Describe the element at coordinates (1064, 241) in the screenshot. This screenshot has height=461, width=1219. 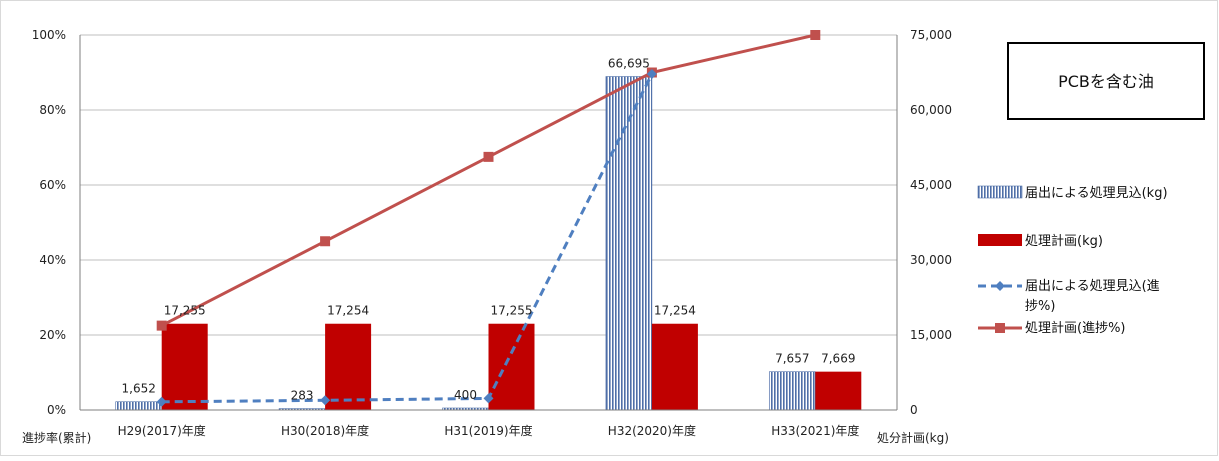
I see `legend-label-plan-bar: 処理計画(kg)` at that location.